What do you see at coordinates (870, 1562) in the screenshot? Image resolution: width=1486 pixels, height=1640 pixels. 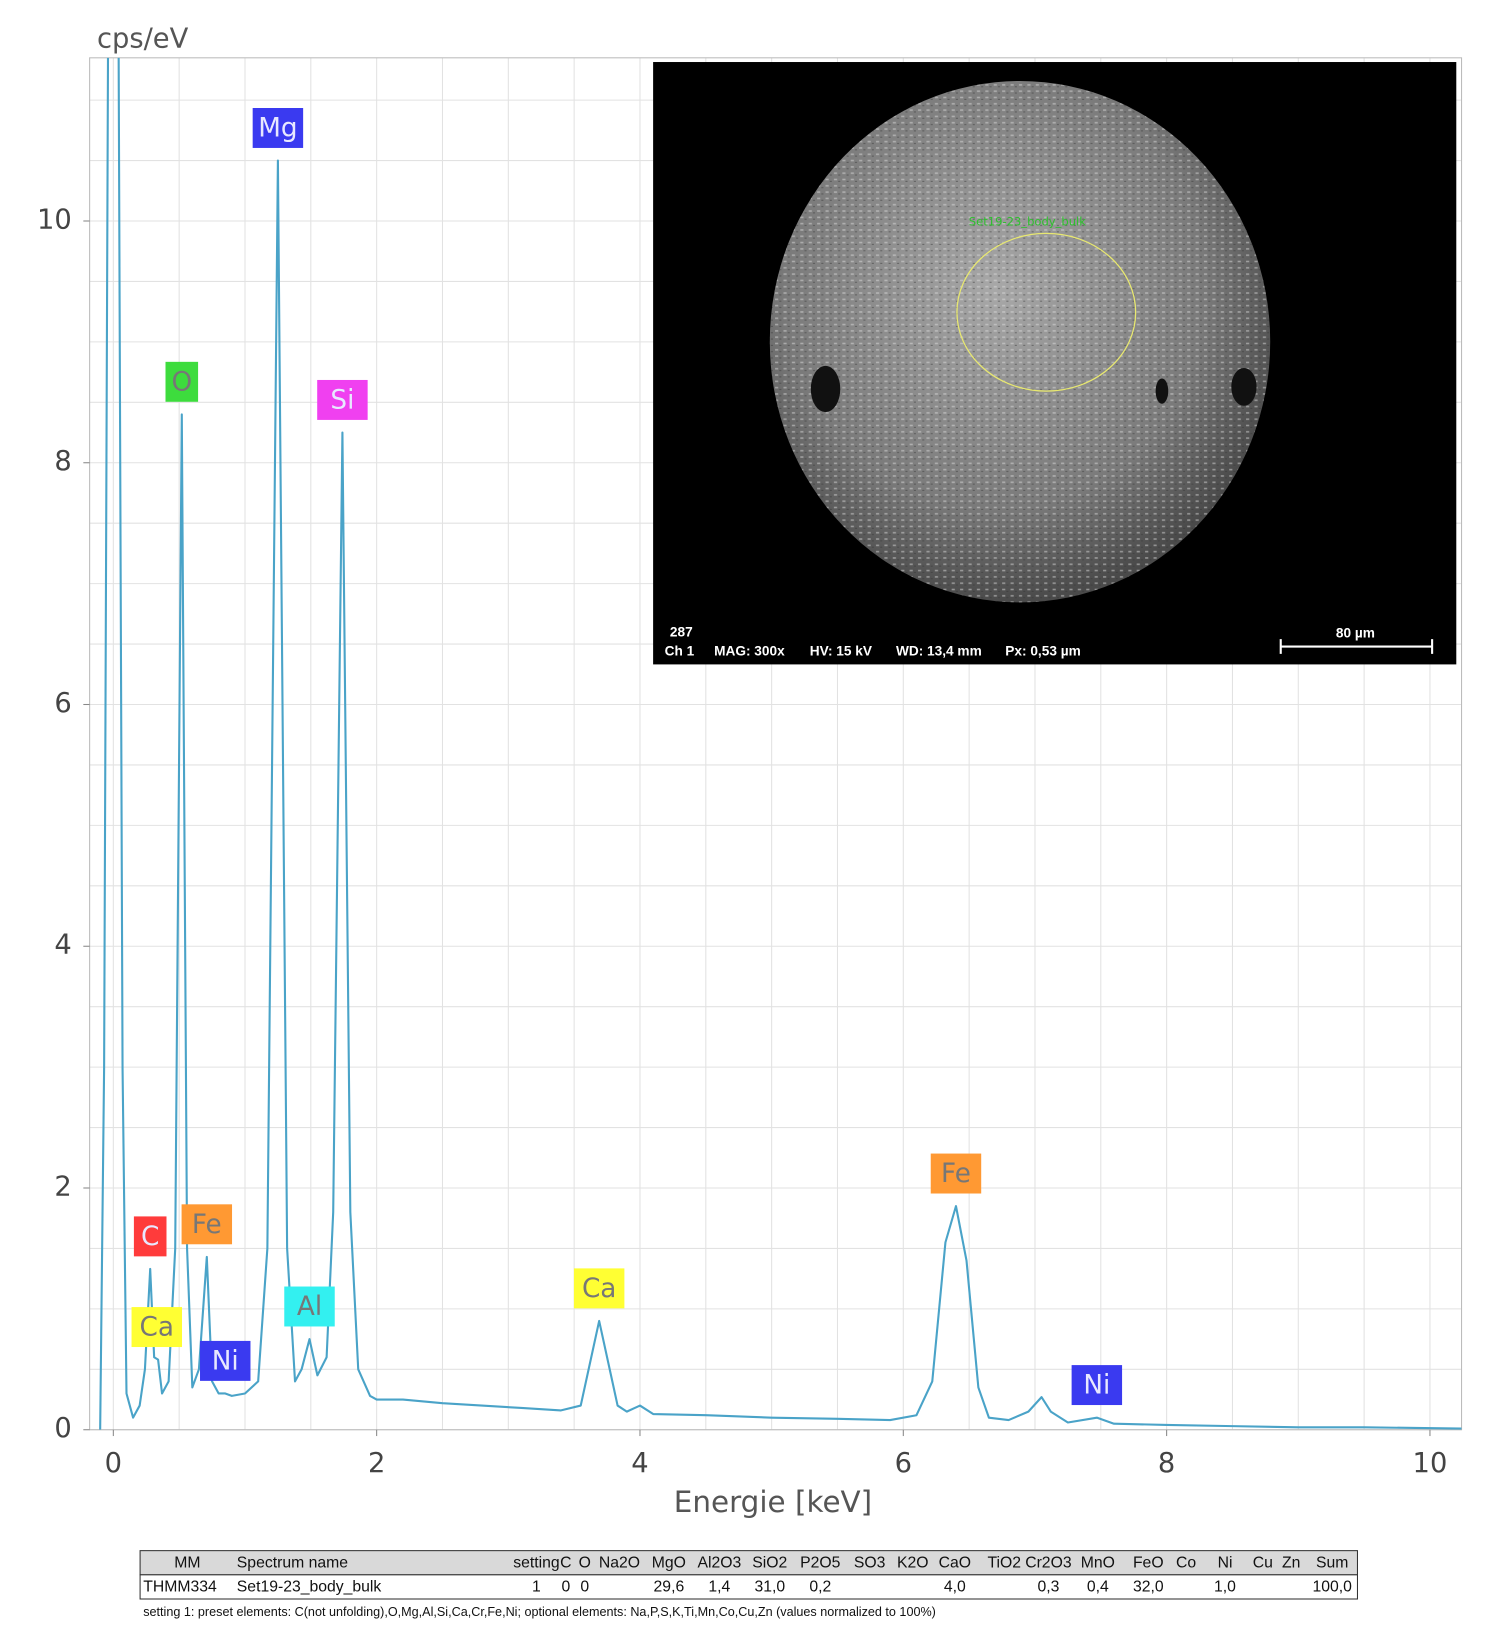 I see `table-header-cell: SO3` at bounding box center [870, 1562].